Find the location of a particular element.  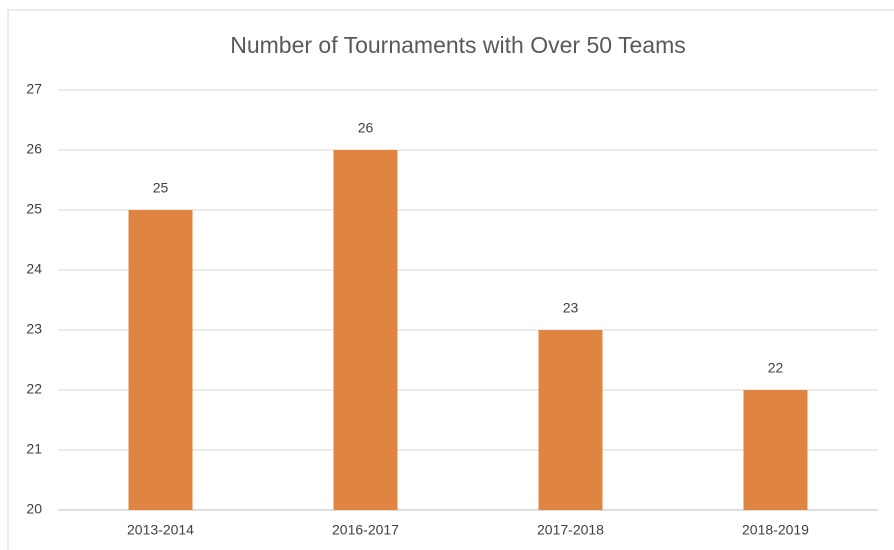

y-tick-label: 27 is located at coordinates (34, 89).